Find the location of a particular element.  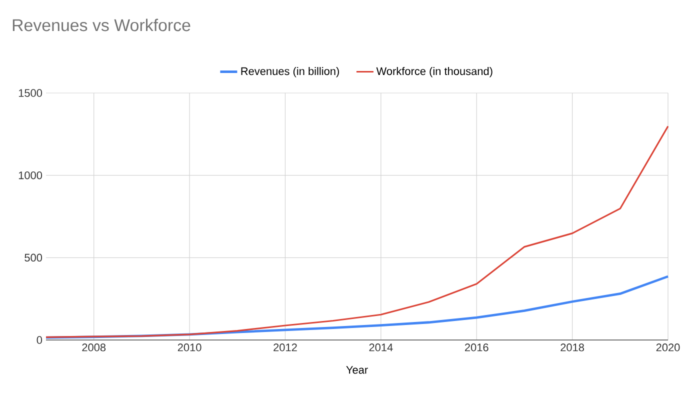

x-tick-label: 2008 is located at coordinates (94, 348).